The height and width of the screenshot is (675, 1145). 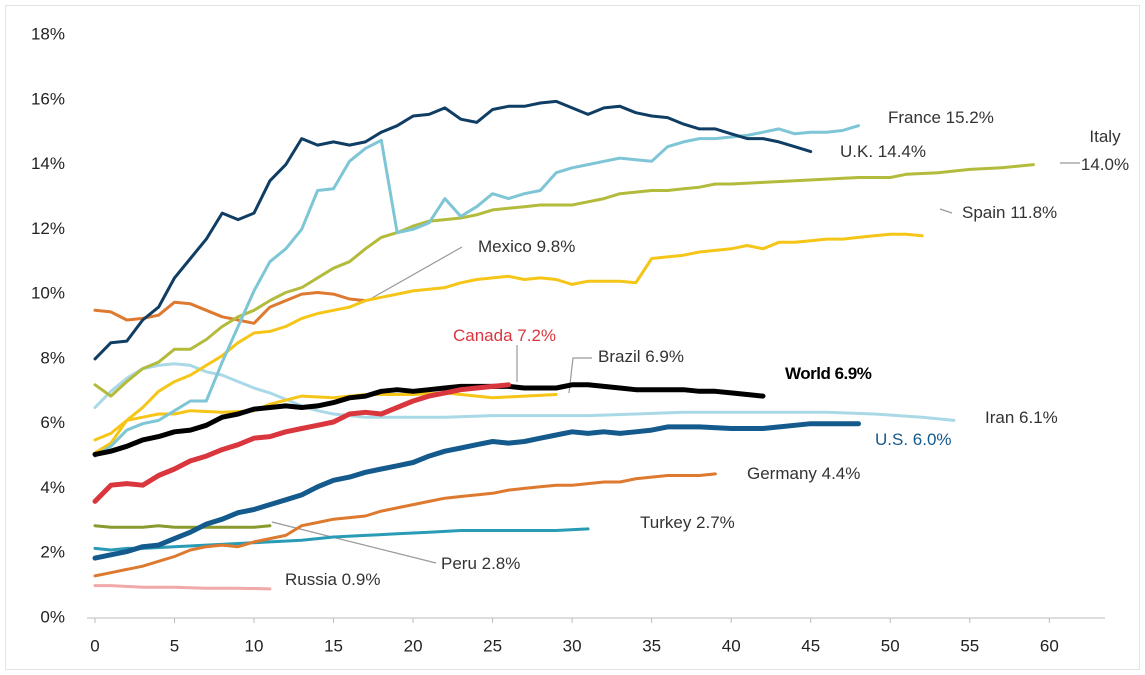 I want to click on series-label: France 15.2%, so click(x=941, y=117).